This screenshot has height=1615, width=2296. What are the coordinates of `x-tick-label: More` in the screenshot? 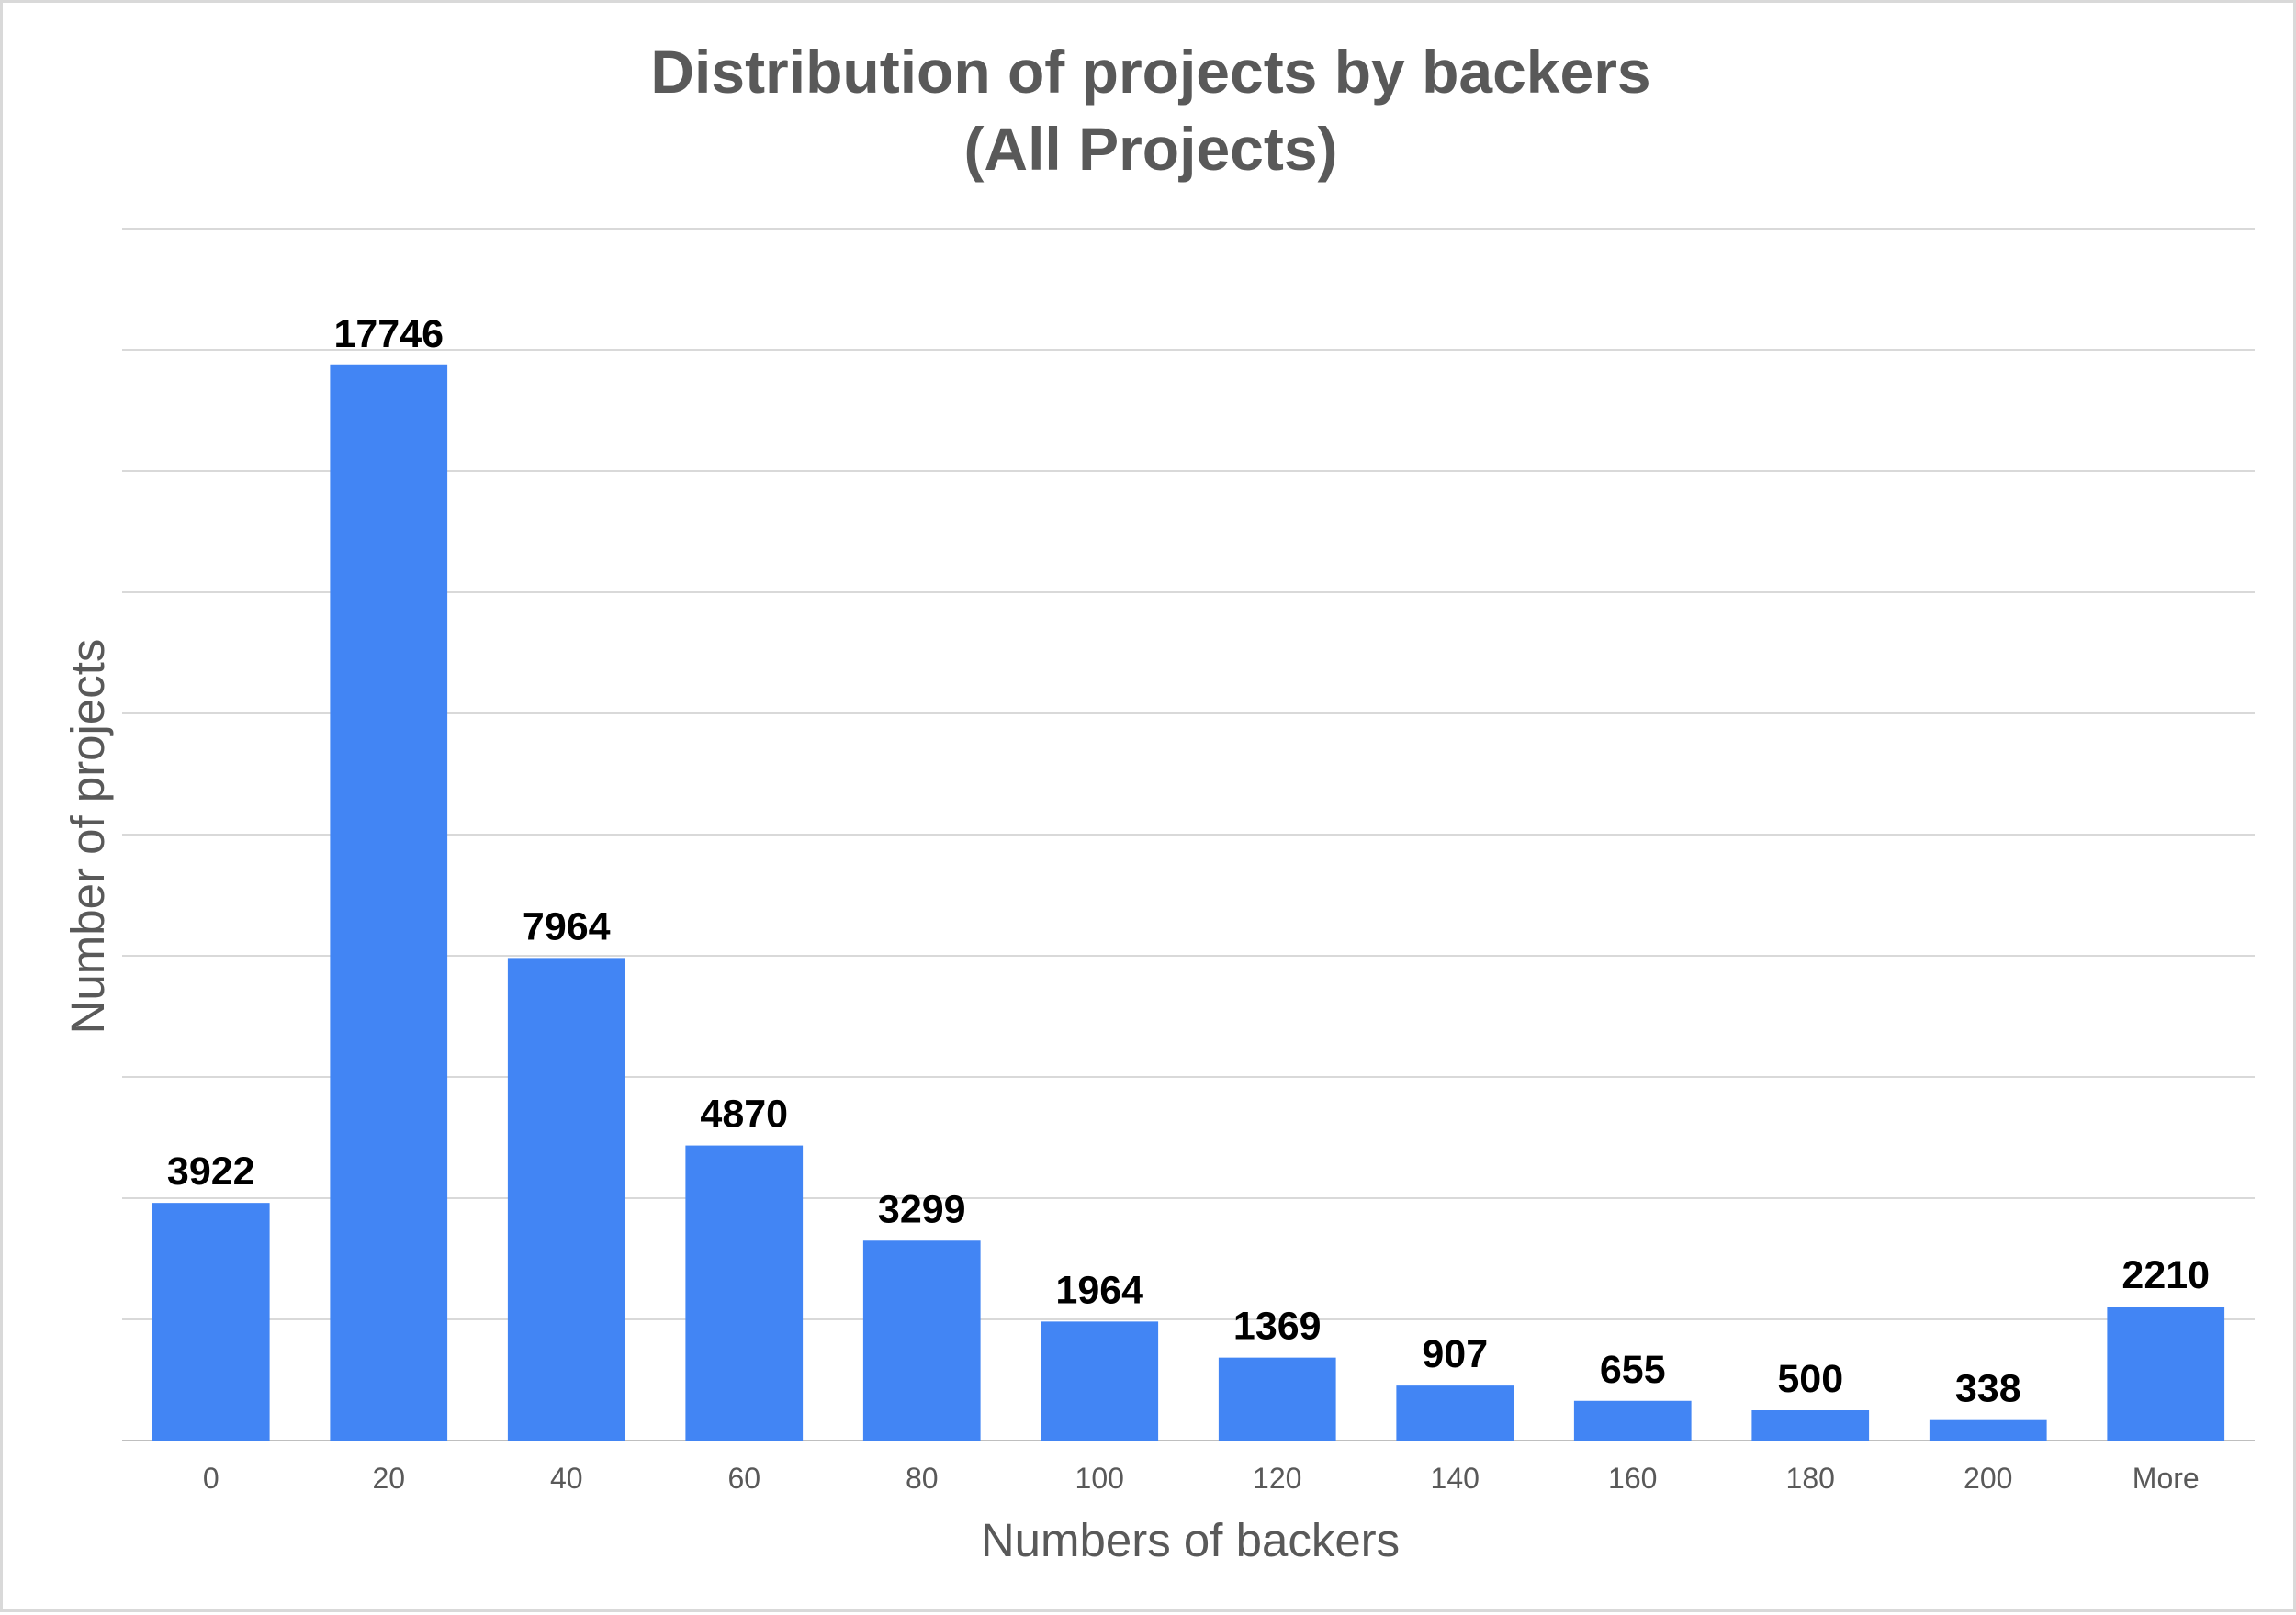 It's located at (2166, 1478).